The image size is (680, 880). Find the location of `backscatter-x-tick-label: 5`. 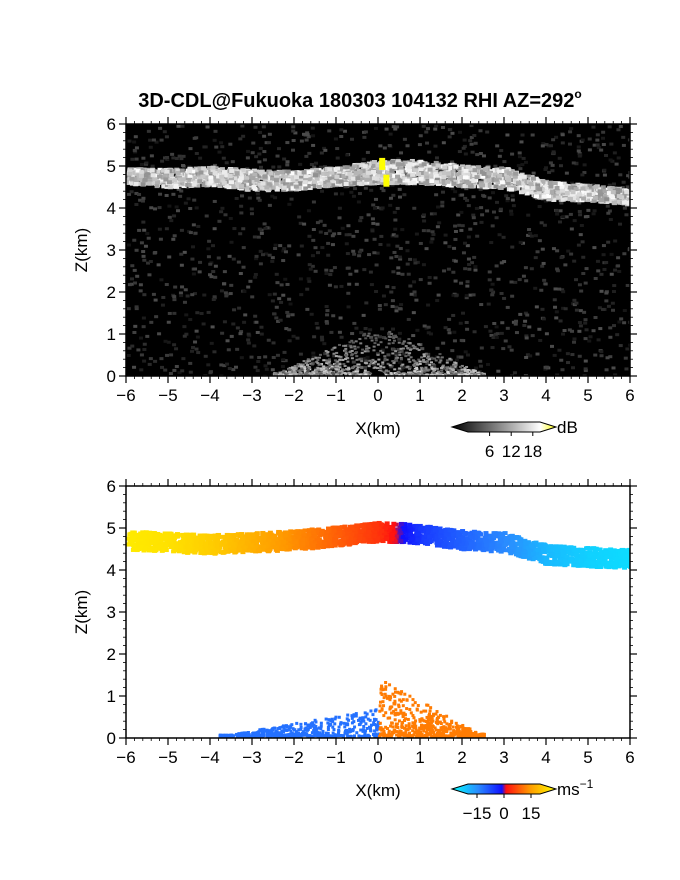

backscatter-x-tick-label: 5 is located at coordinates (587, 395).